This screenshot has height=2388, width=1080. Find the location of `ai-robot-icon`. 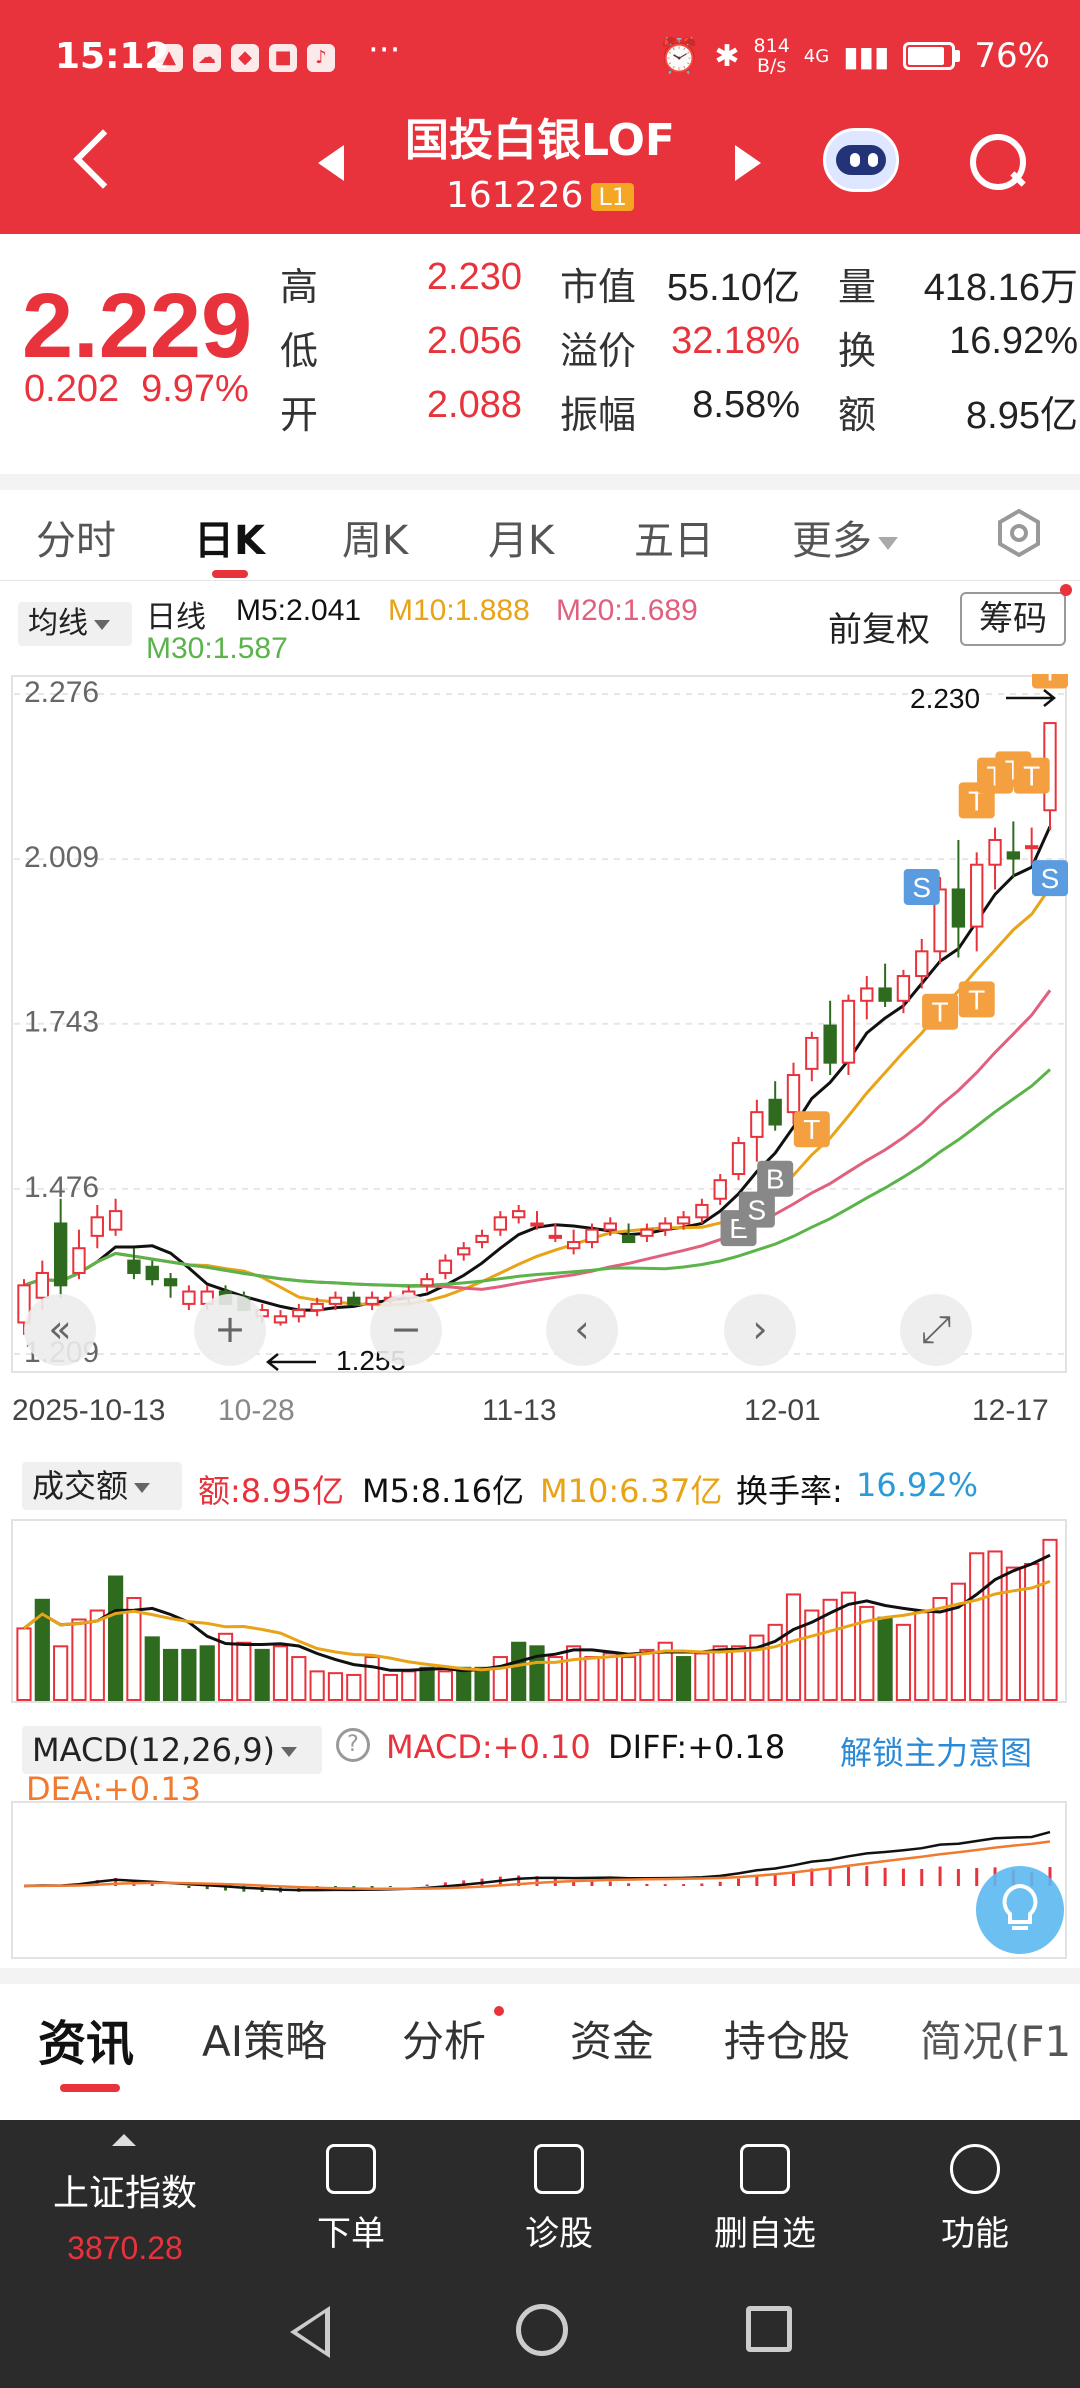

ai-robot-icon is located at coordinates (861, 160).